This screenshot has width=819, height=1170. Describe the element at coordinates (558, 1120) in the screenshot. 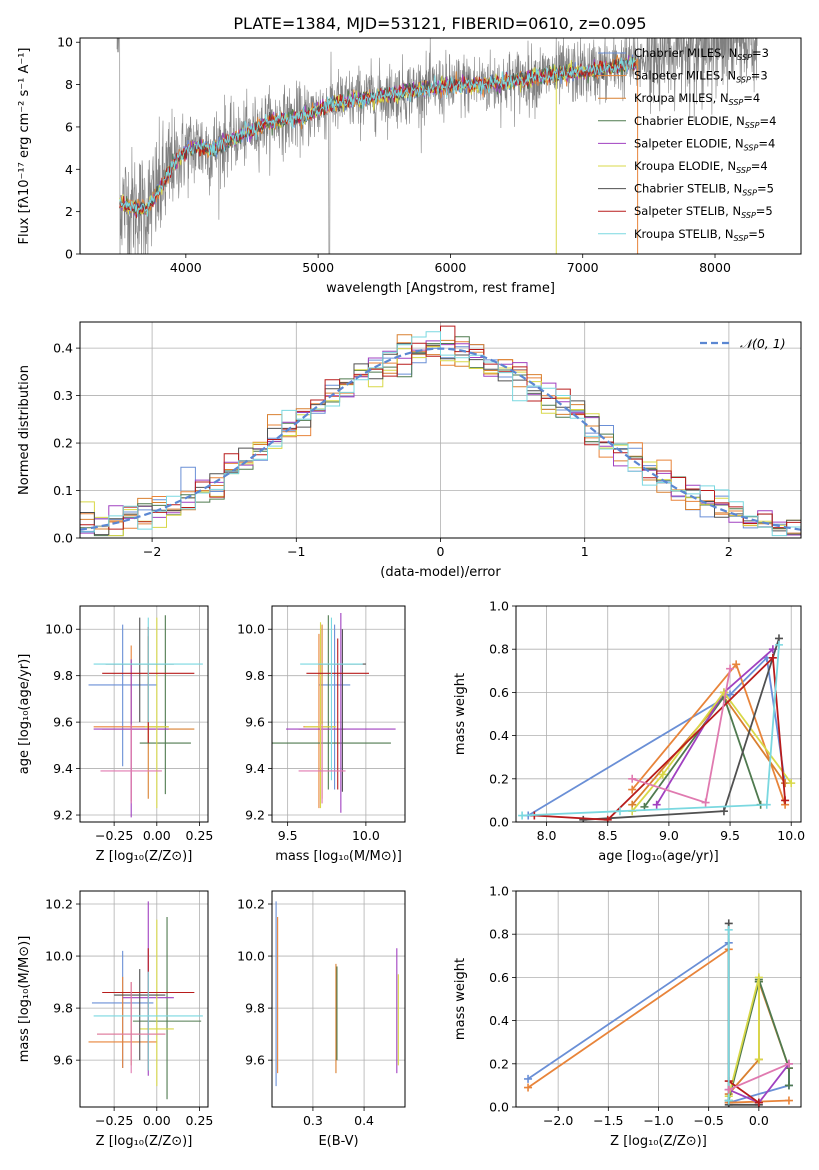

I see `x-tick-label: −2.0` at that location.